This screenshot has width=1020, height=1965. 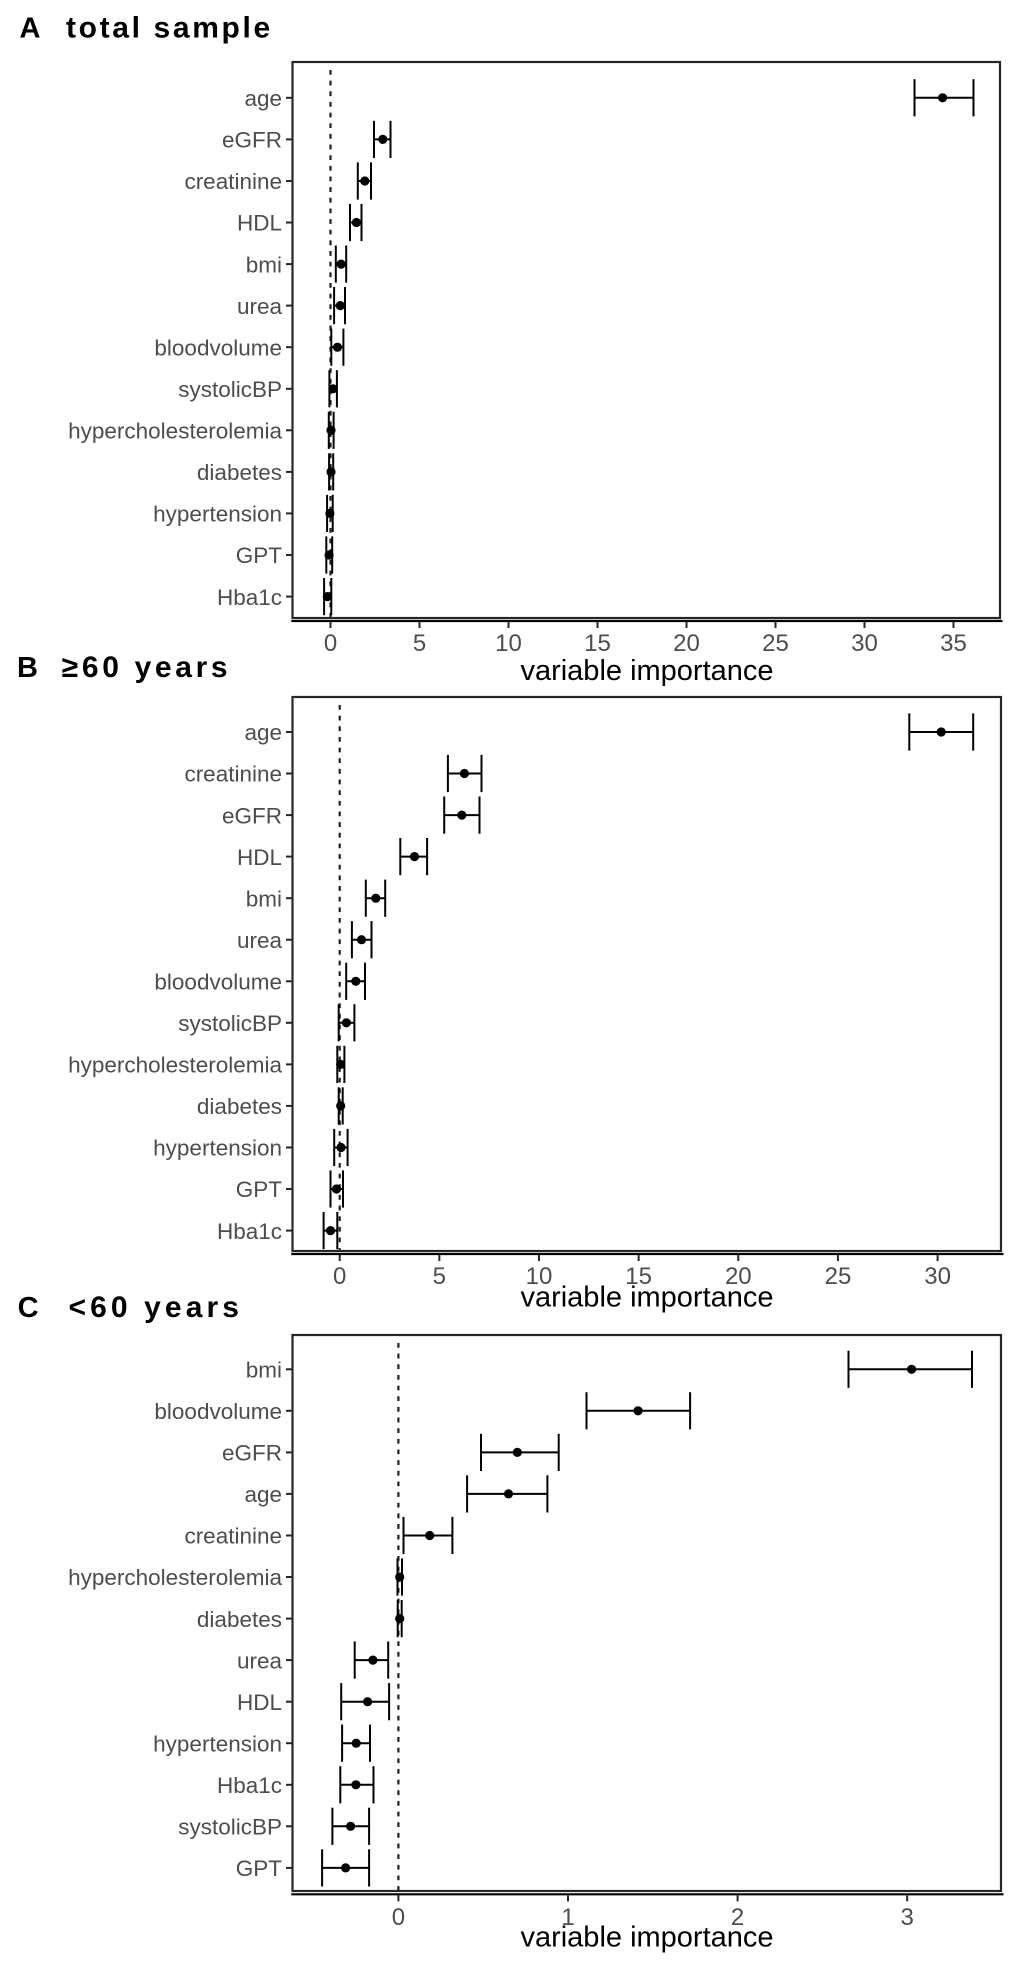 I want to click on svg-text: ≥60 years, so click(x=146, y=667).